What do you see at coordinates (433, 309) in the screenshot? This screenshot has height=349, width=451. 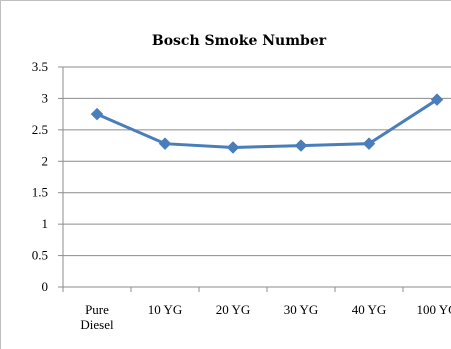 I see `x-tick-label: 100 YG` at bounding box center [433, 309].